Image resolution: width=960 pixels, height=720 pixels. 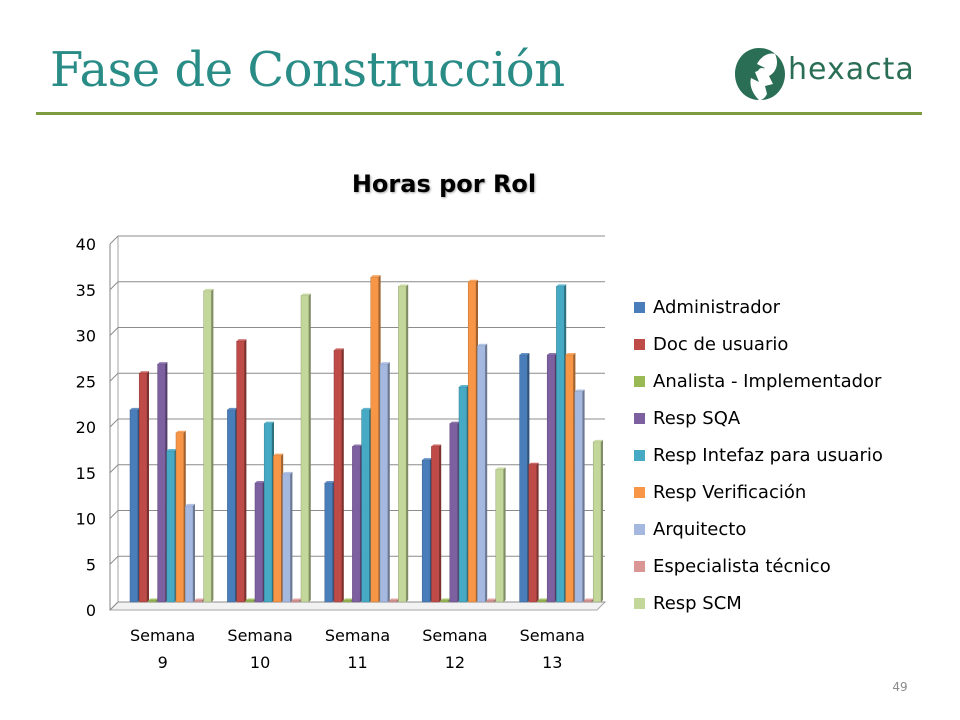 I want to click on legend-item: Analista - Implementador, so click(x=758, y=381).